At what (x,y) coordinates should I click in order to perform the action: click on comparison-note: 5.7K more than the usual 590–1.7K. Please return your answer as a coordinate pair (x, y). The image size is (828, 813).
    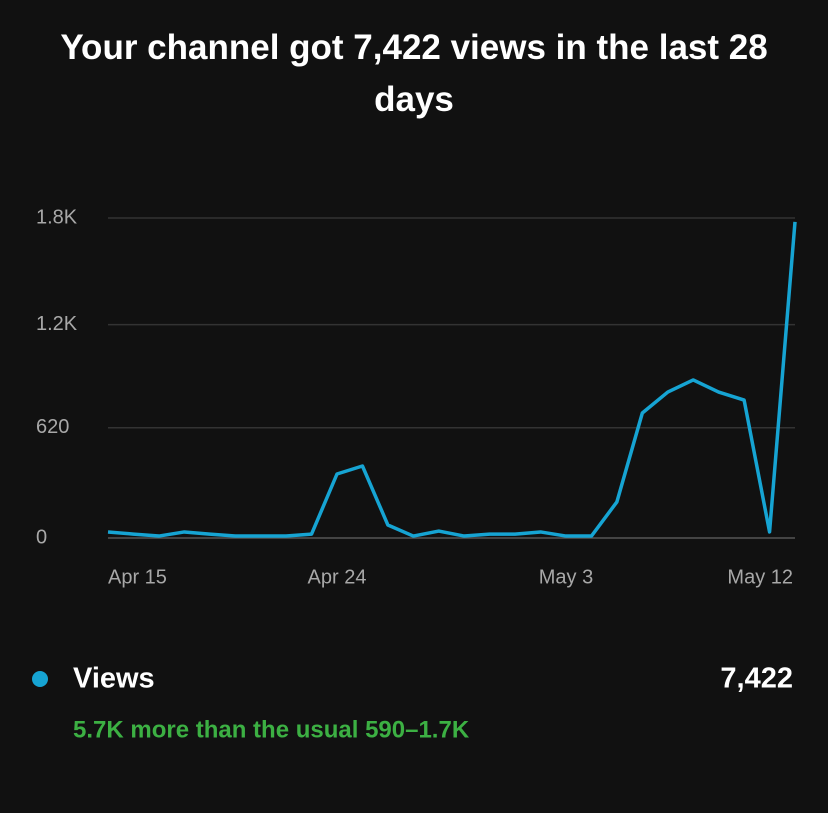
    Looking at the image, I should click on (271, 729).